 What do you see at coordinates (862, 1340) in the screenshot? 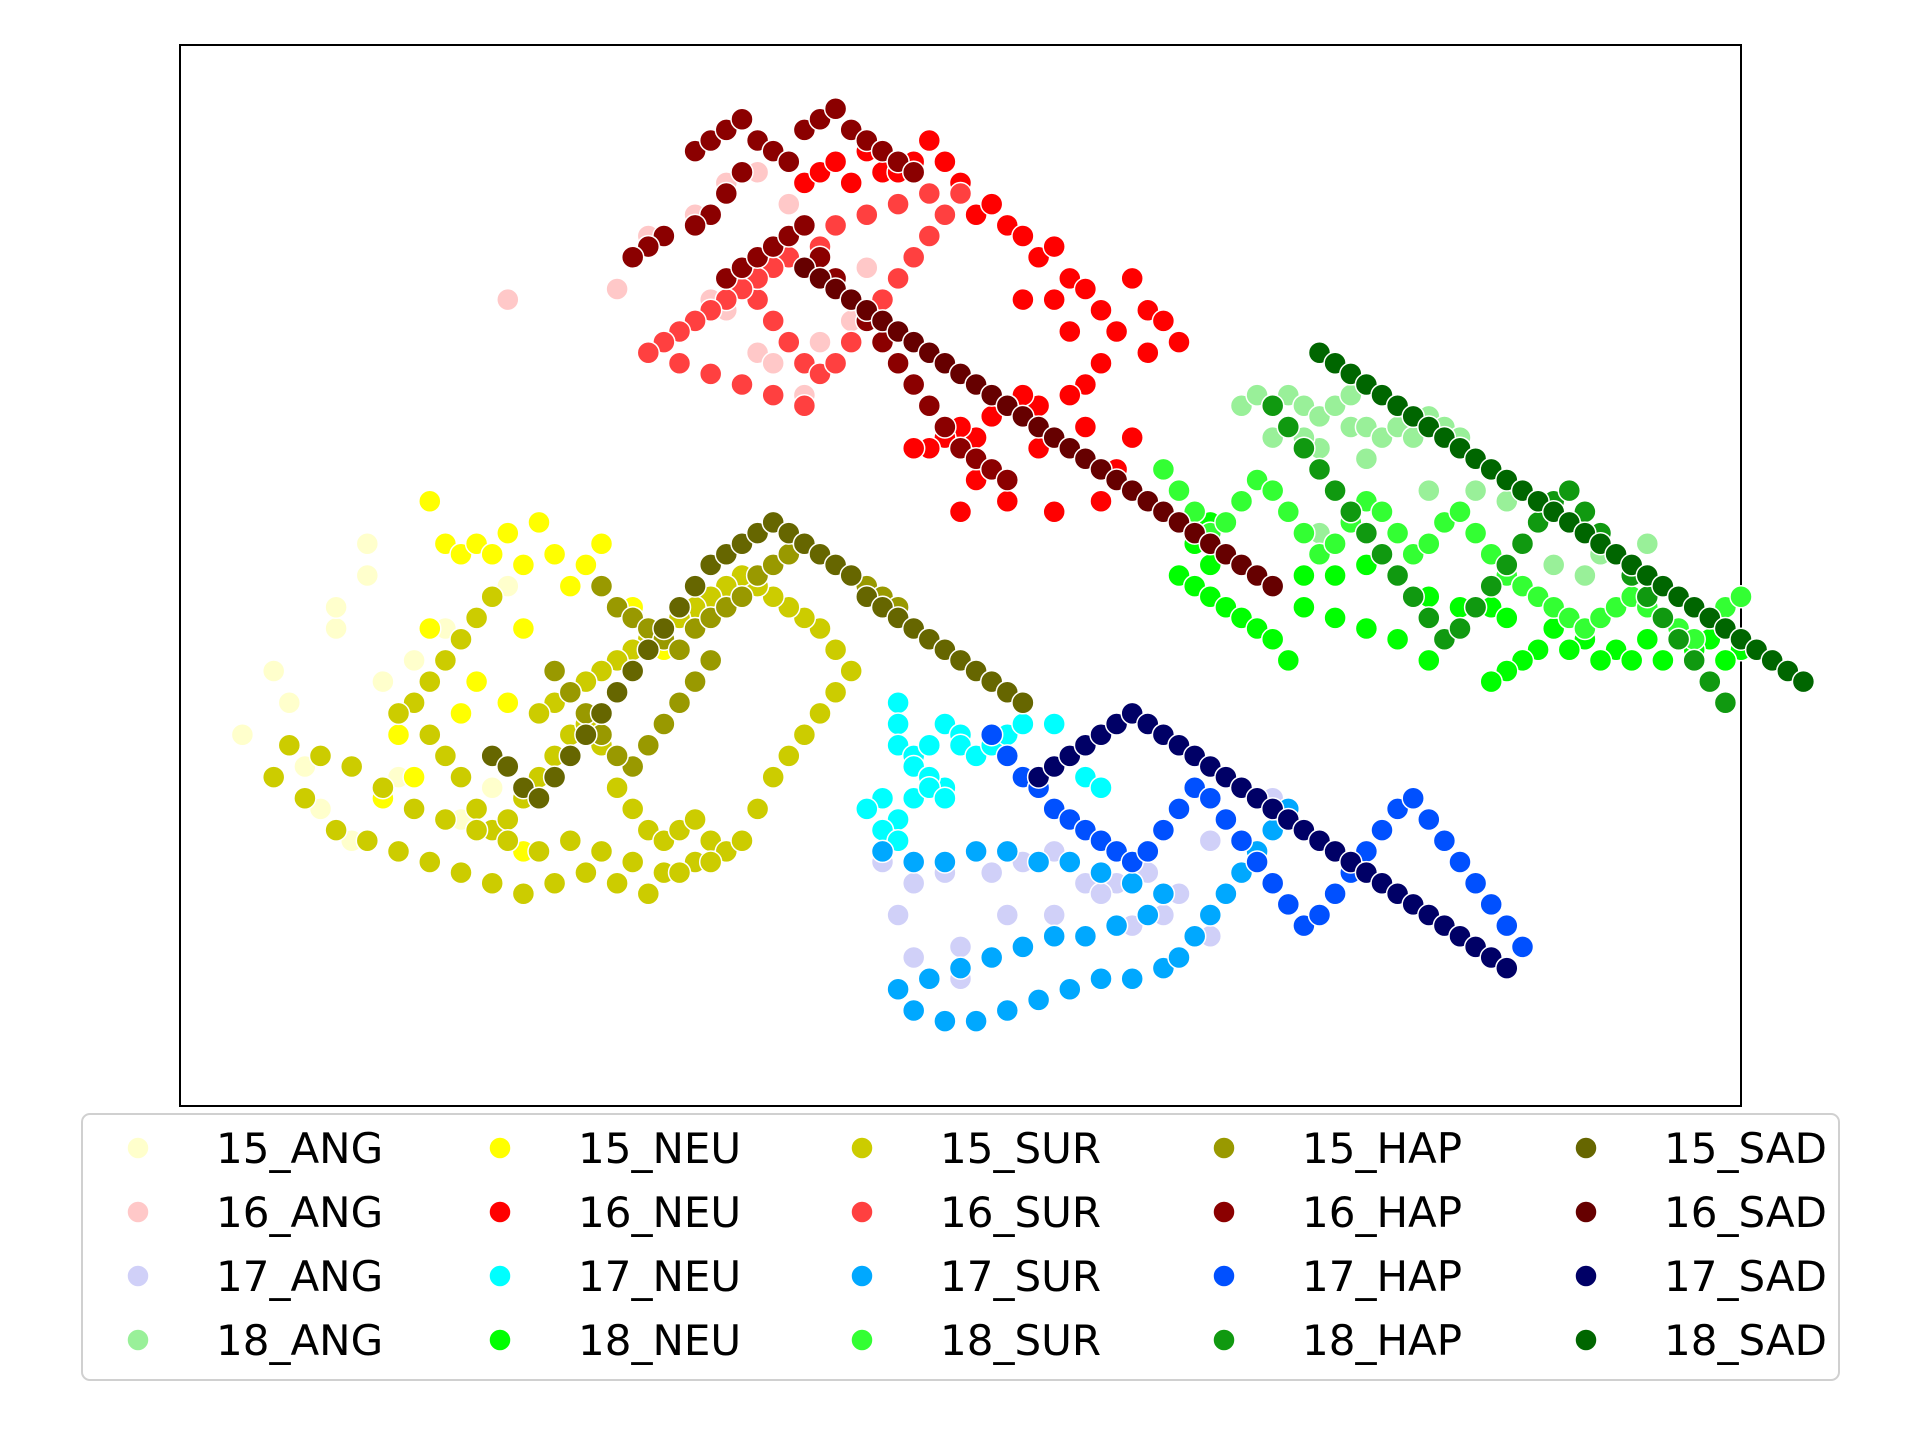
I see `legend-marker-18_SUR` at bounding box center [862, 1340].